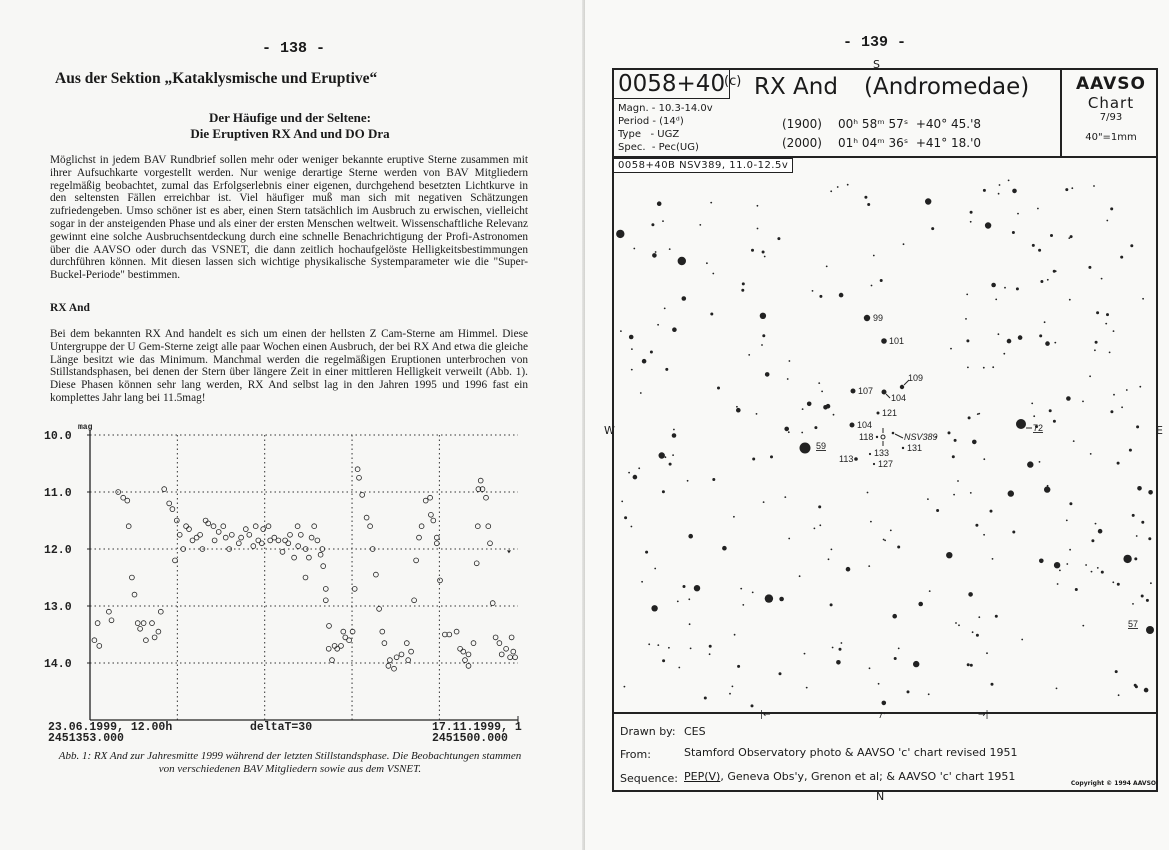 This screenshot has height=850, width=1169. I want to click on variable-type: Type - UGZ, so click(649, 134).